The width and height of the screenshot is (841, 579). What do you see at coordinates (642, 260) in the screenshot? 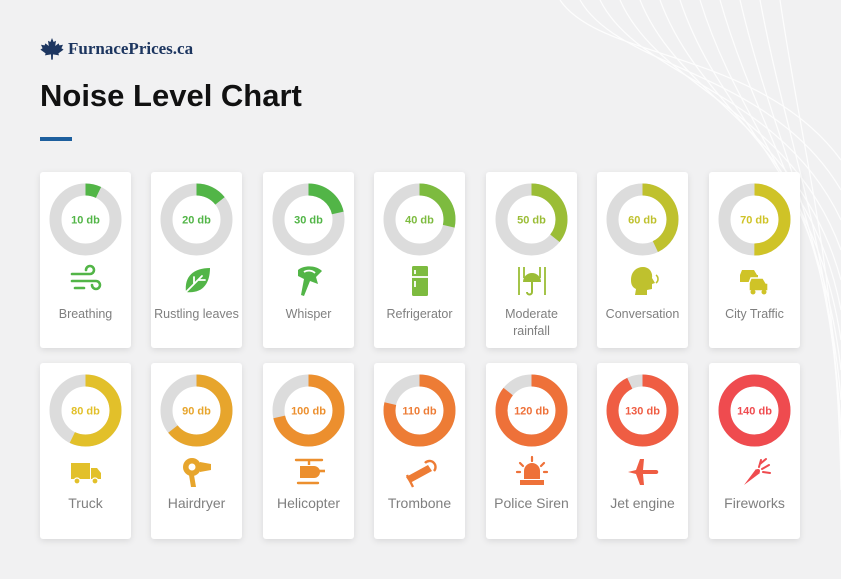
I see `noise-card: 60 db Conversation` at bounding box center [642, 260].